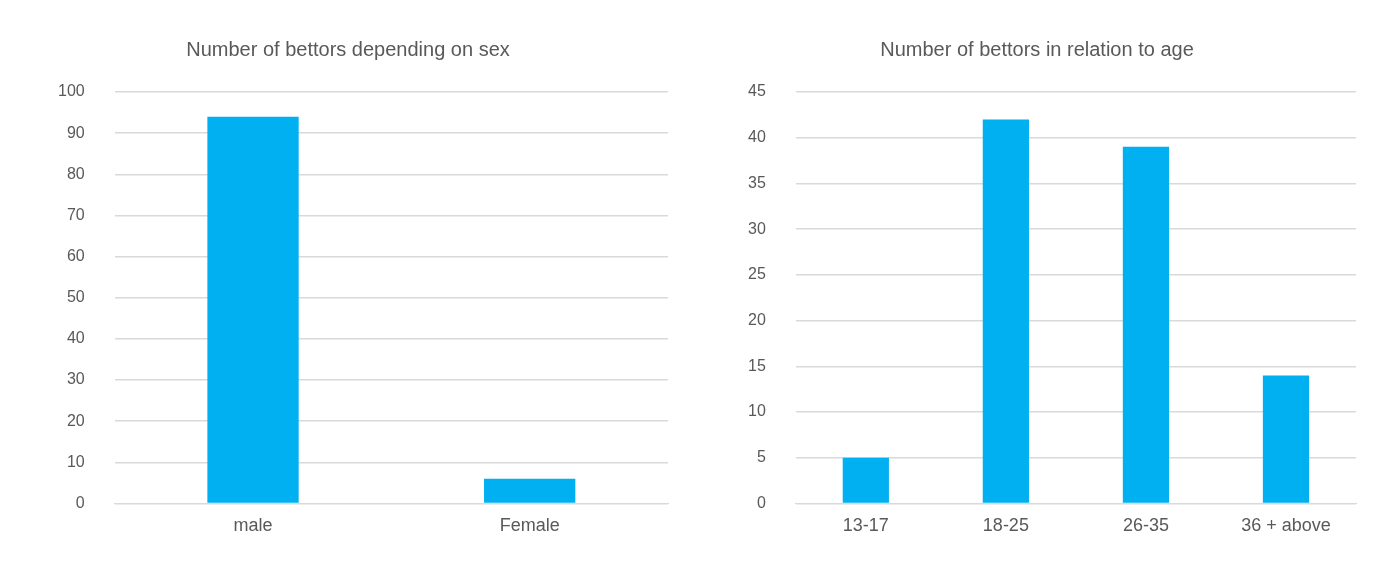 This screenshot has width=1394, height=567. I want to click on y-tick-label: 80, so click(75, 173).